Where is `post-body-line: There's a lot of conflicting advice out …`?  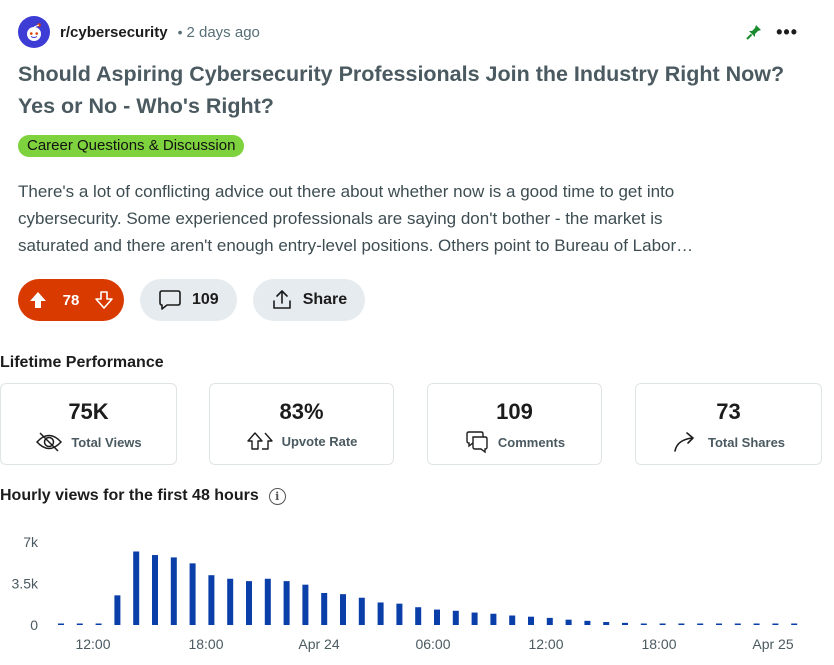 post-body-line: There's a lot of conflicting advice out … is located at coordinates (346, 191).